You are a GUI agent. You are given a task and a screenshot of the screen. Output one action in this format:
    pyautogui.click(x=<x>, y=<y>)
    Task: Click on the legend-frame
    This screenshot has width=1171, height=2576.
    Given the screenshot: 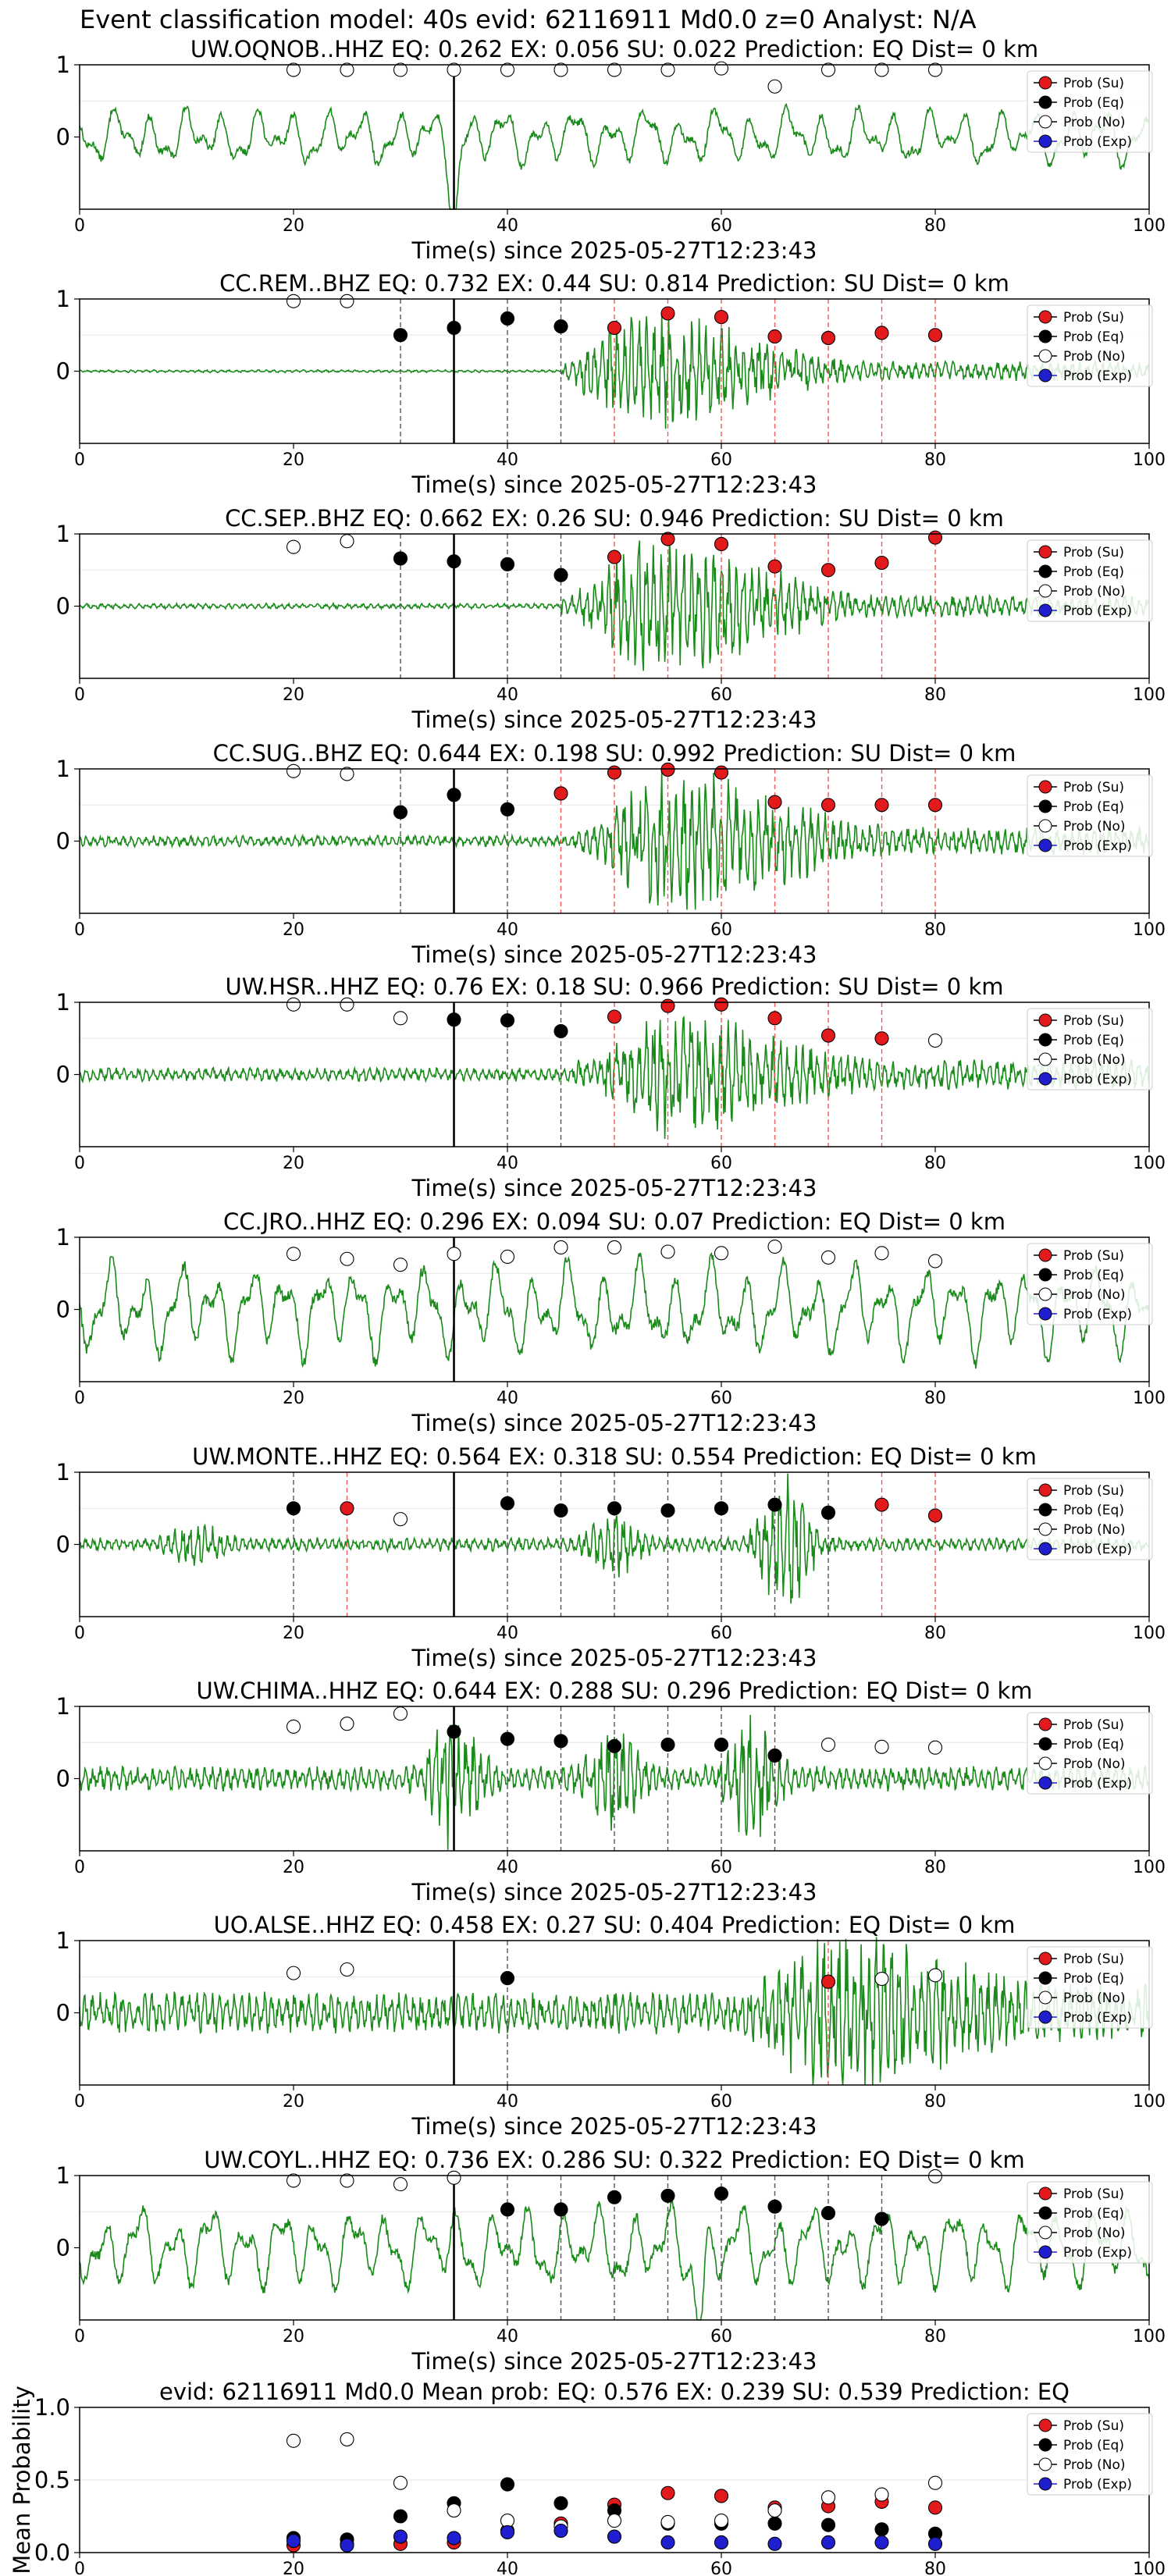 What is the action you would take?
    pyautogui.click(x=1090, y=2454)
    